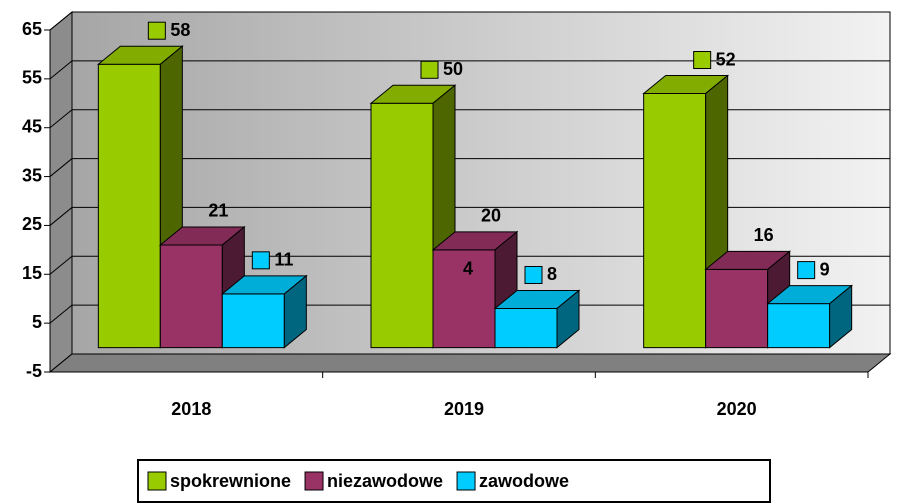 The image size is (900, 504). I want to click on floor, so click(470, 363).